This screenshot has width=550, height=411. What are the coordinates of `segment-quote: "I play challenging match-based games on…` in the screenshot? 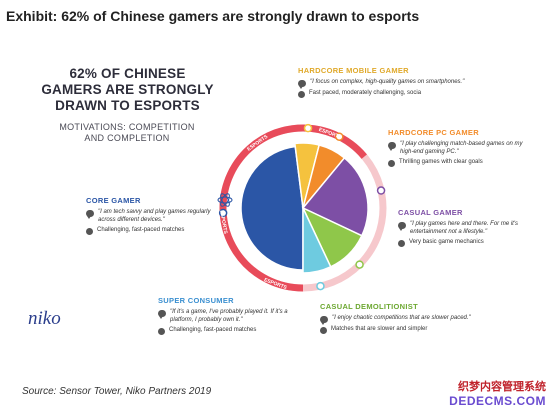 It's located at (461, 148).